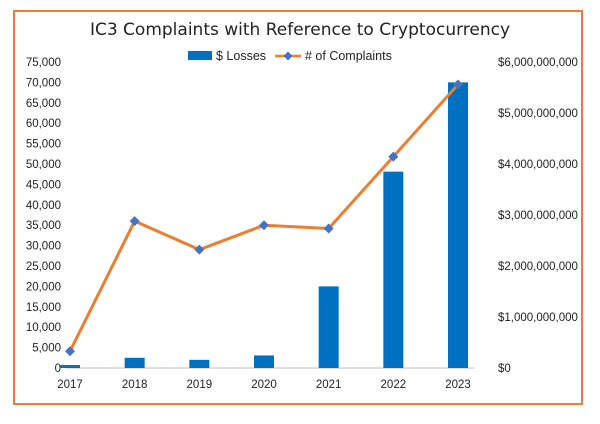  Describe the element at coordinates (538, 63) in the screenshot. I see `right-axis-tick-label: $6,000,000,000` at that location.